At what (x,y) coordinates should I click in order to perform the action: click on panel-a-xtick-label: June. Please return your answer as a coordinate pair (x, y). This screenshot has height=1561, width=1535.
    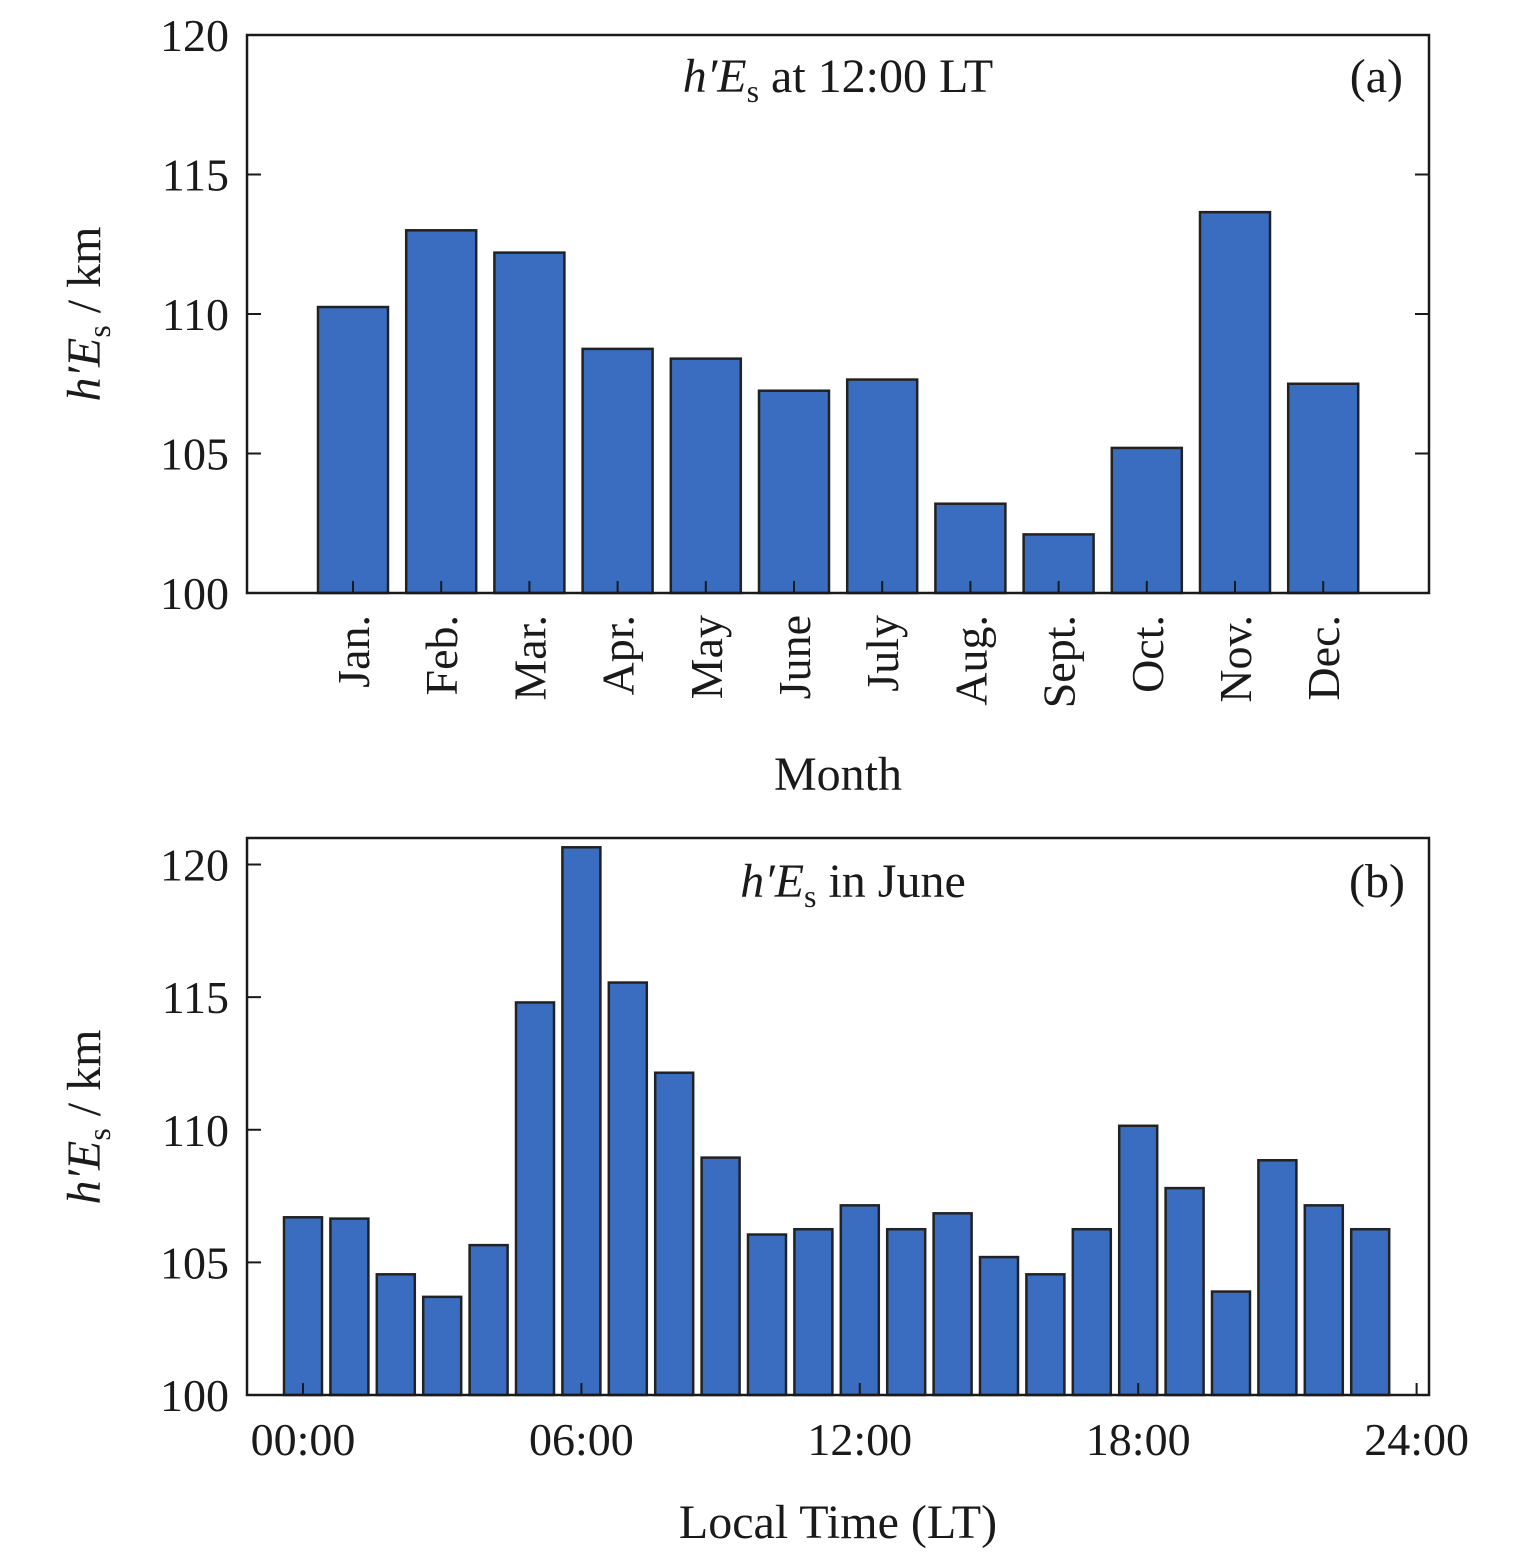
    Looking at the image, I should click on (794, 657).